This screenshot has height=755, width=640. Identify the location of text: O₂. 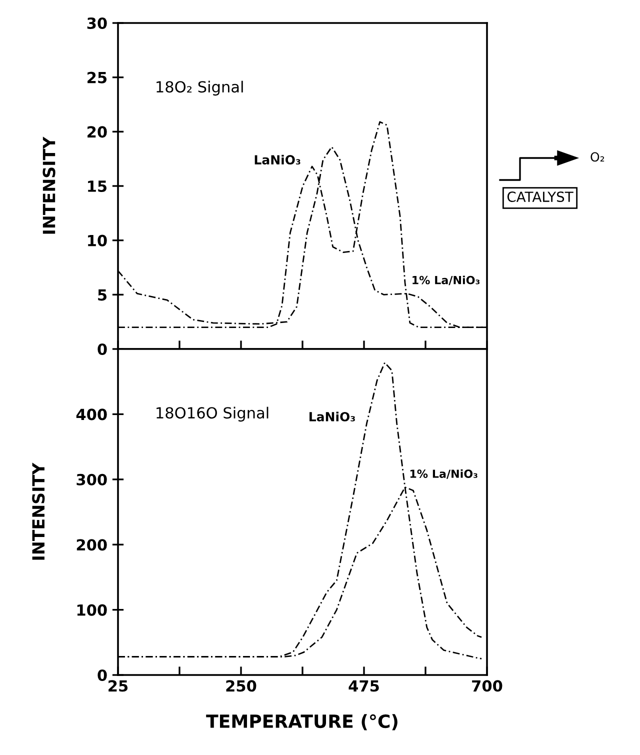
(597, 157).